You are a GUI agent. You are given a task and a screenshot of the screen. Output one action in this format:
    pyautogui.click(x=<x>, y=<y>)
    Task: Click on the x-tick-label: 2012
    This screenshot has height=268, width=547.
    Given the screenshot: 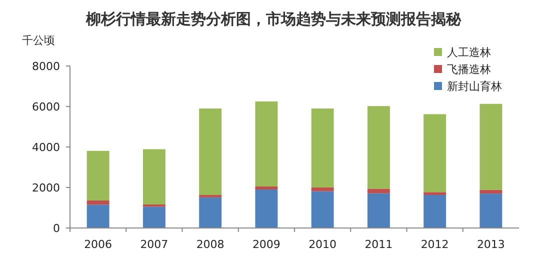 What is the action you would take?
    pyautogui.click(x=434, y=244)
    